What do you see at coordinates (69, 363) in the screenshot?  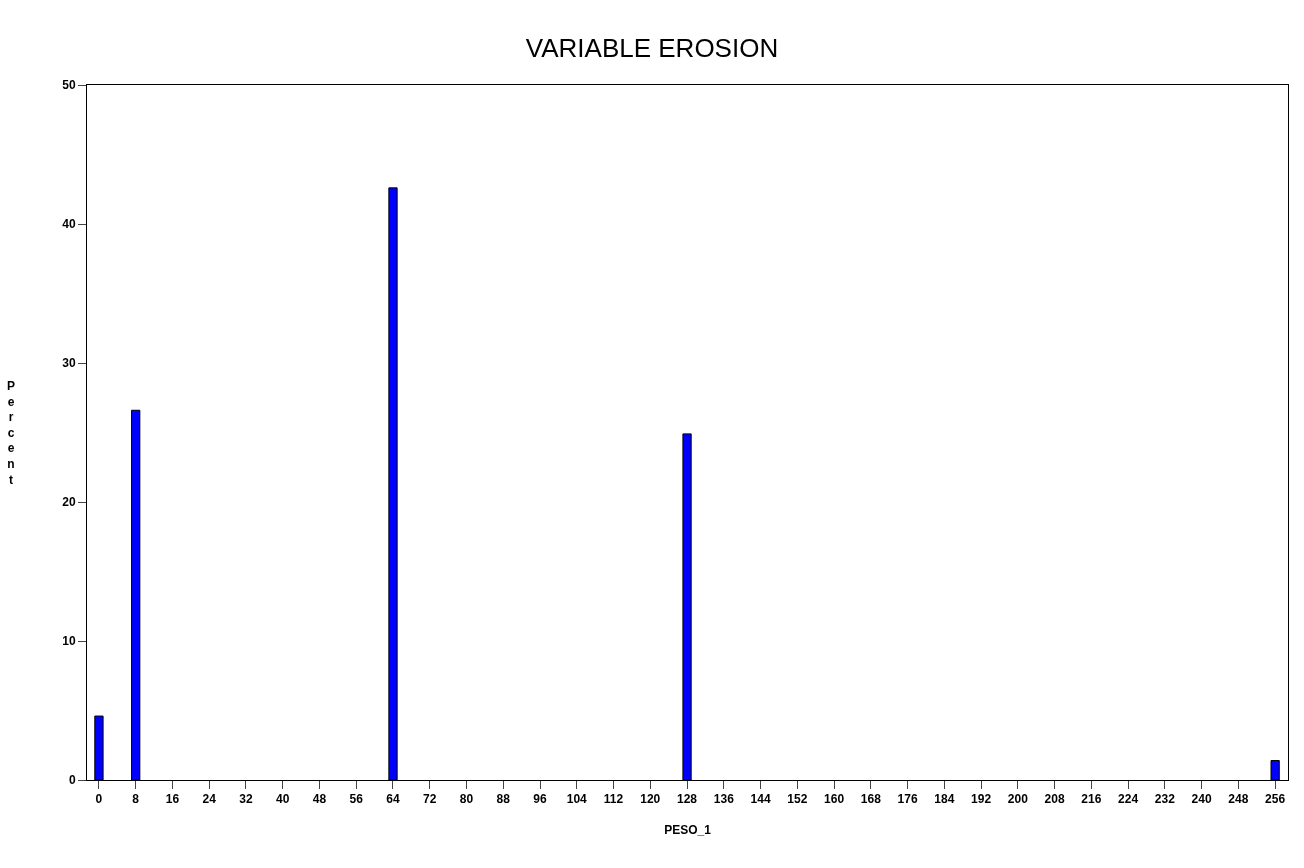 I see `y-tick-label: 30` at bounding box center [69, 363].